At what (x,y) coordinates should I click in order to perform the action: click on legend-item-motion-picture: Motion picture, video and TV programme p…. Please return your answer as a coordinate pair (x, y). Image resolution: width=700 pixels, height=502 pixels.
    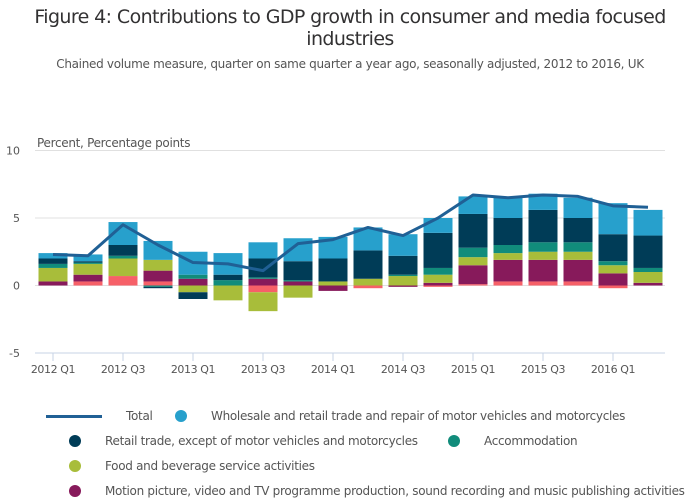
    Looking at the image, I should click on (377, 491).